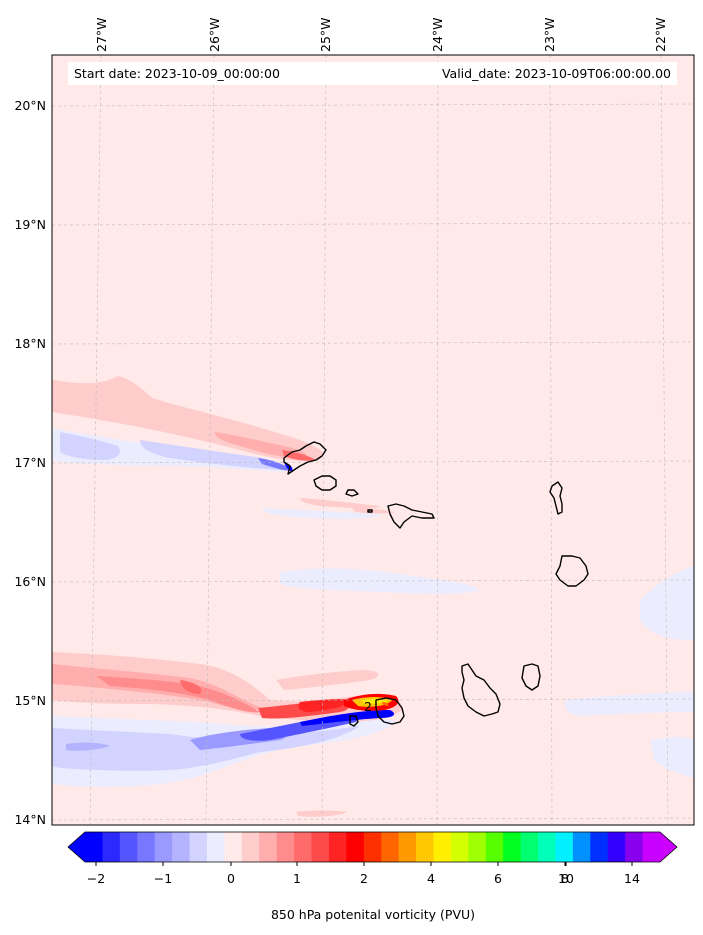 Image resolution: width=703 pixels, height=935 pixels. Describe the element at coordinates (76, 847) in the screenshot. I see `colorbar-extend-min` at that location.